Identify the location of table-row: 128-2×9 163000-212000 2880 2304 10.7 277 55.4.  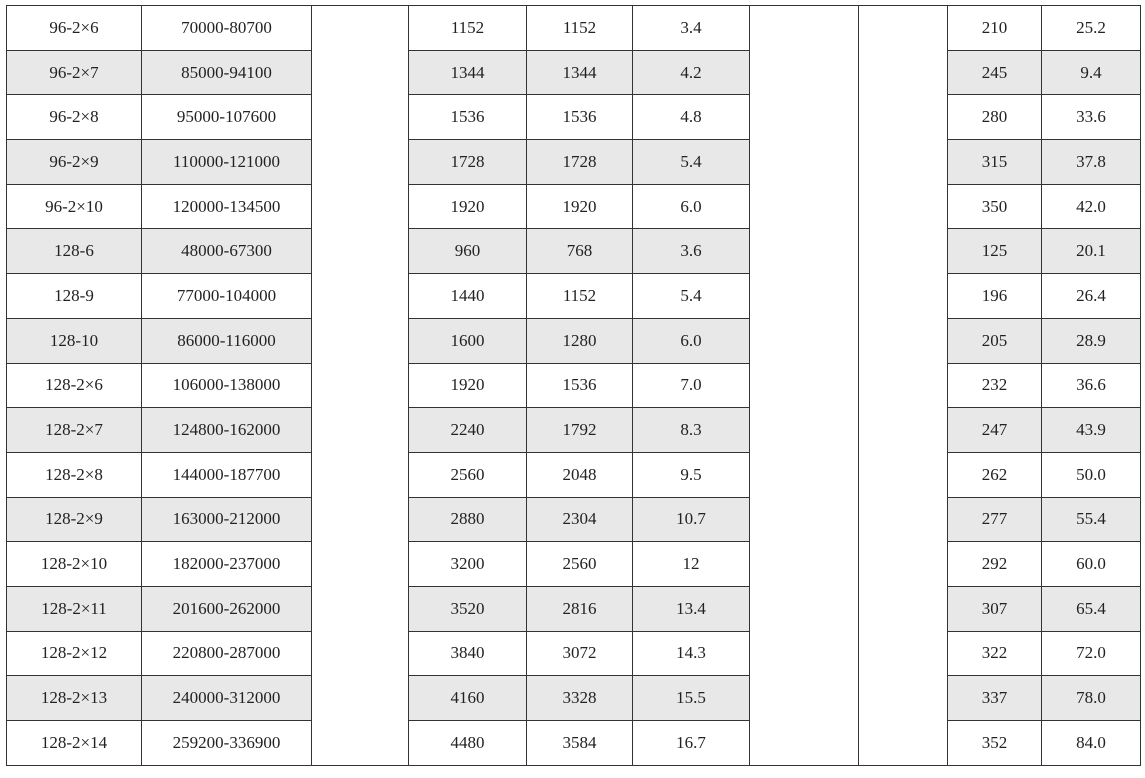
(573, 519).